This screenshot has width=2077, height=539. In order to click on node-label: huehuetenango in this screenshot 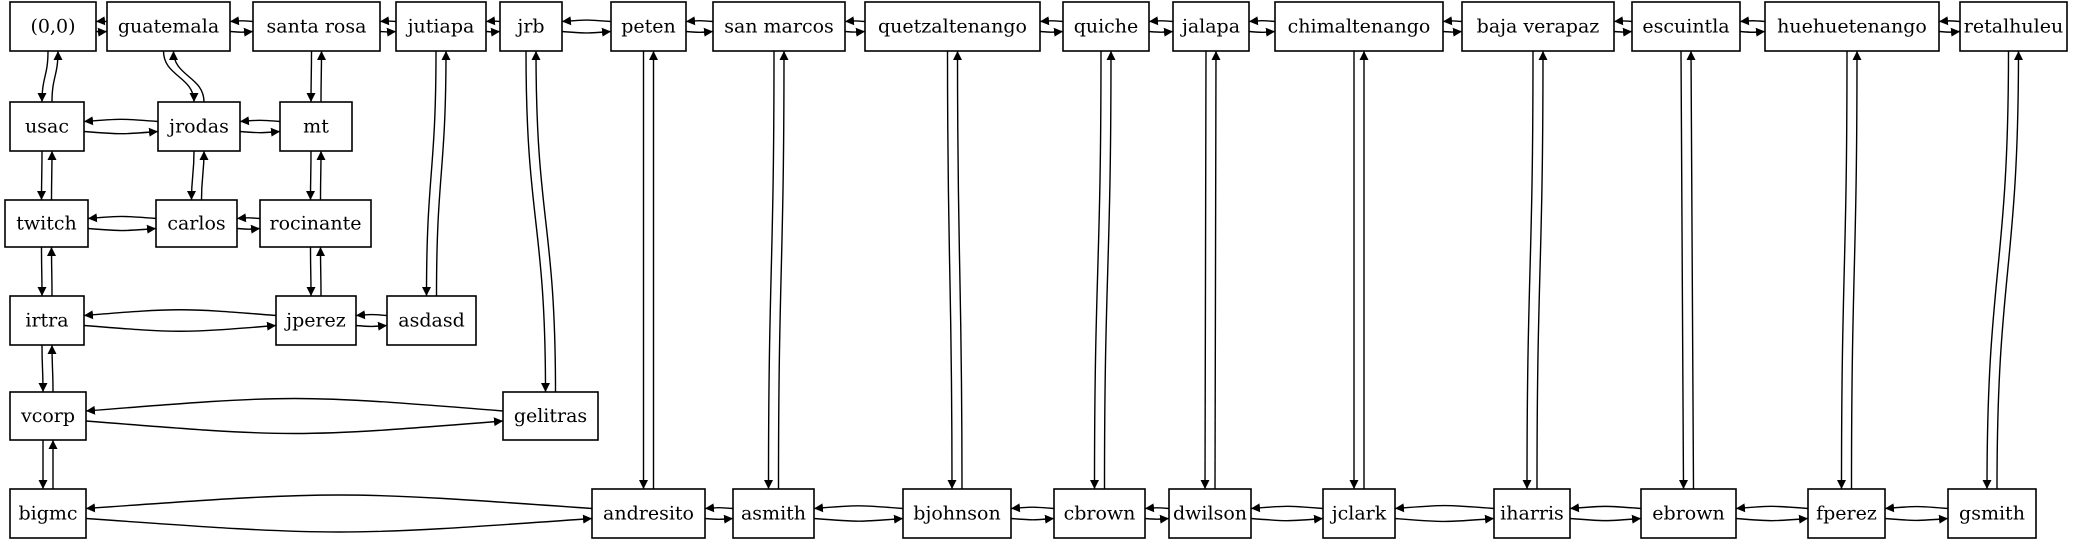, I will do `click(1852, 27)`.